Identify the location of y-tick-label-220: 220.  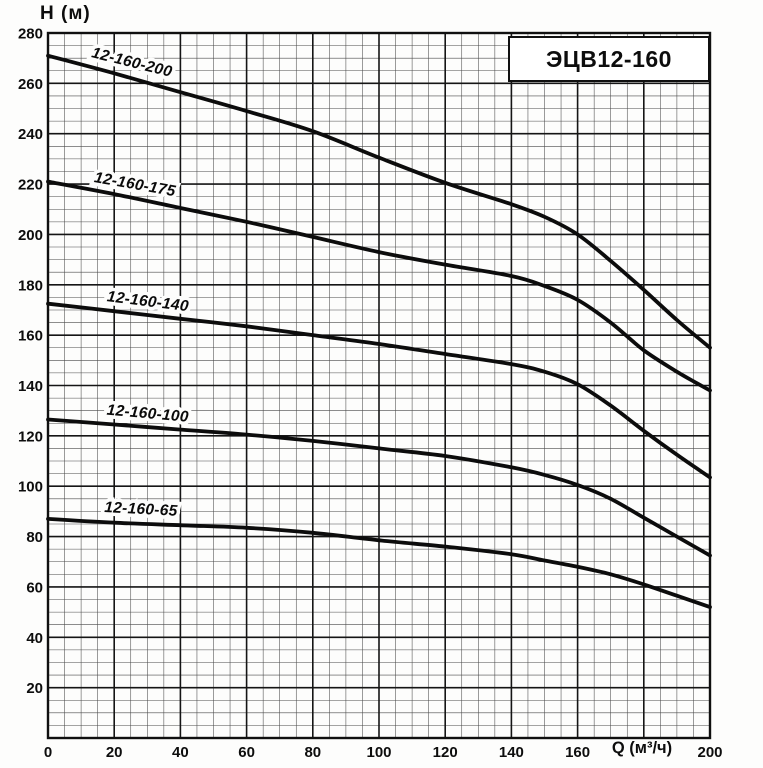
(30, 185).